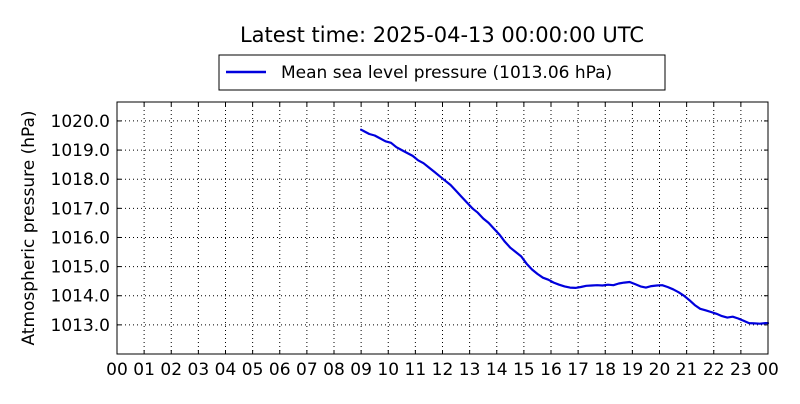 Image resolution: width=800 pixels, height=404 pixels. What do you see at coordinates (578, 370) in the screenshot?
I see `x-tick-label: 17` at bounding box center [578, 370].